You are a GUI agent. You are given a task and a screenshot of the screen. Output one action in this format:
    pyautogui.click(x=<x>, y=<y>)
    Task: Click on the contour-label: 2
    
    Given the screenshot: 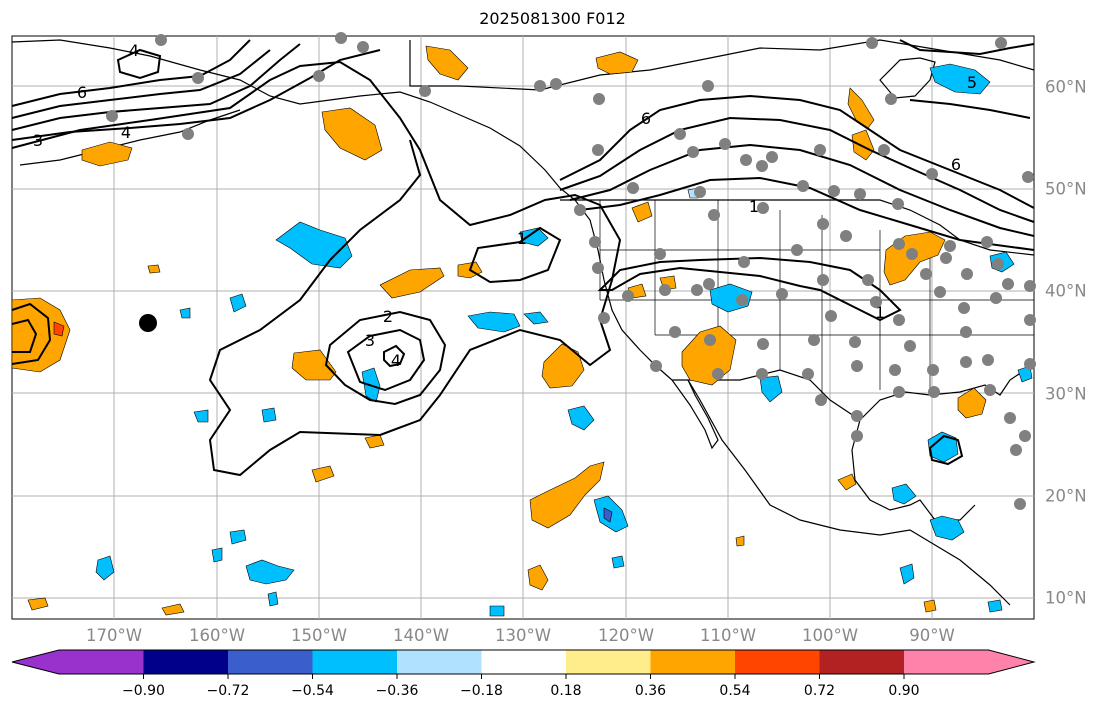 What is the action you would take?
    pyautogui.click(x=388, y=316)
    